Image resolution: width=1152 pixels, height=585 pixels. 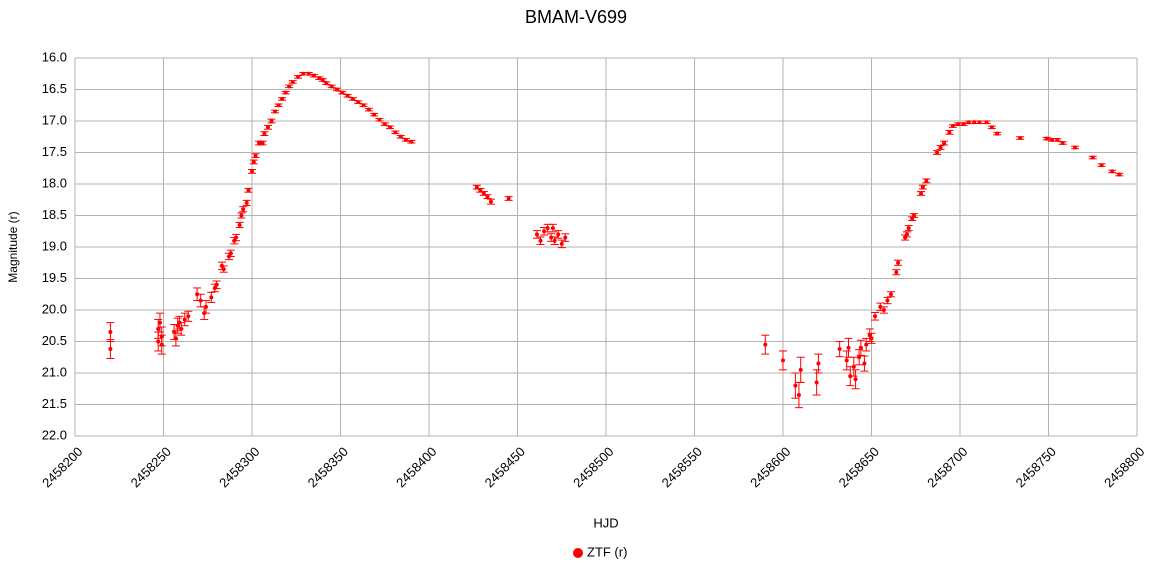 What do you see at coordinates (239, 467) in the screenshot?
I see `x-tick-label: 2458300` at bounding box center [239, 467].